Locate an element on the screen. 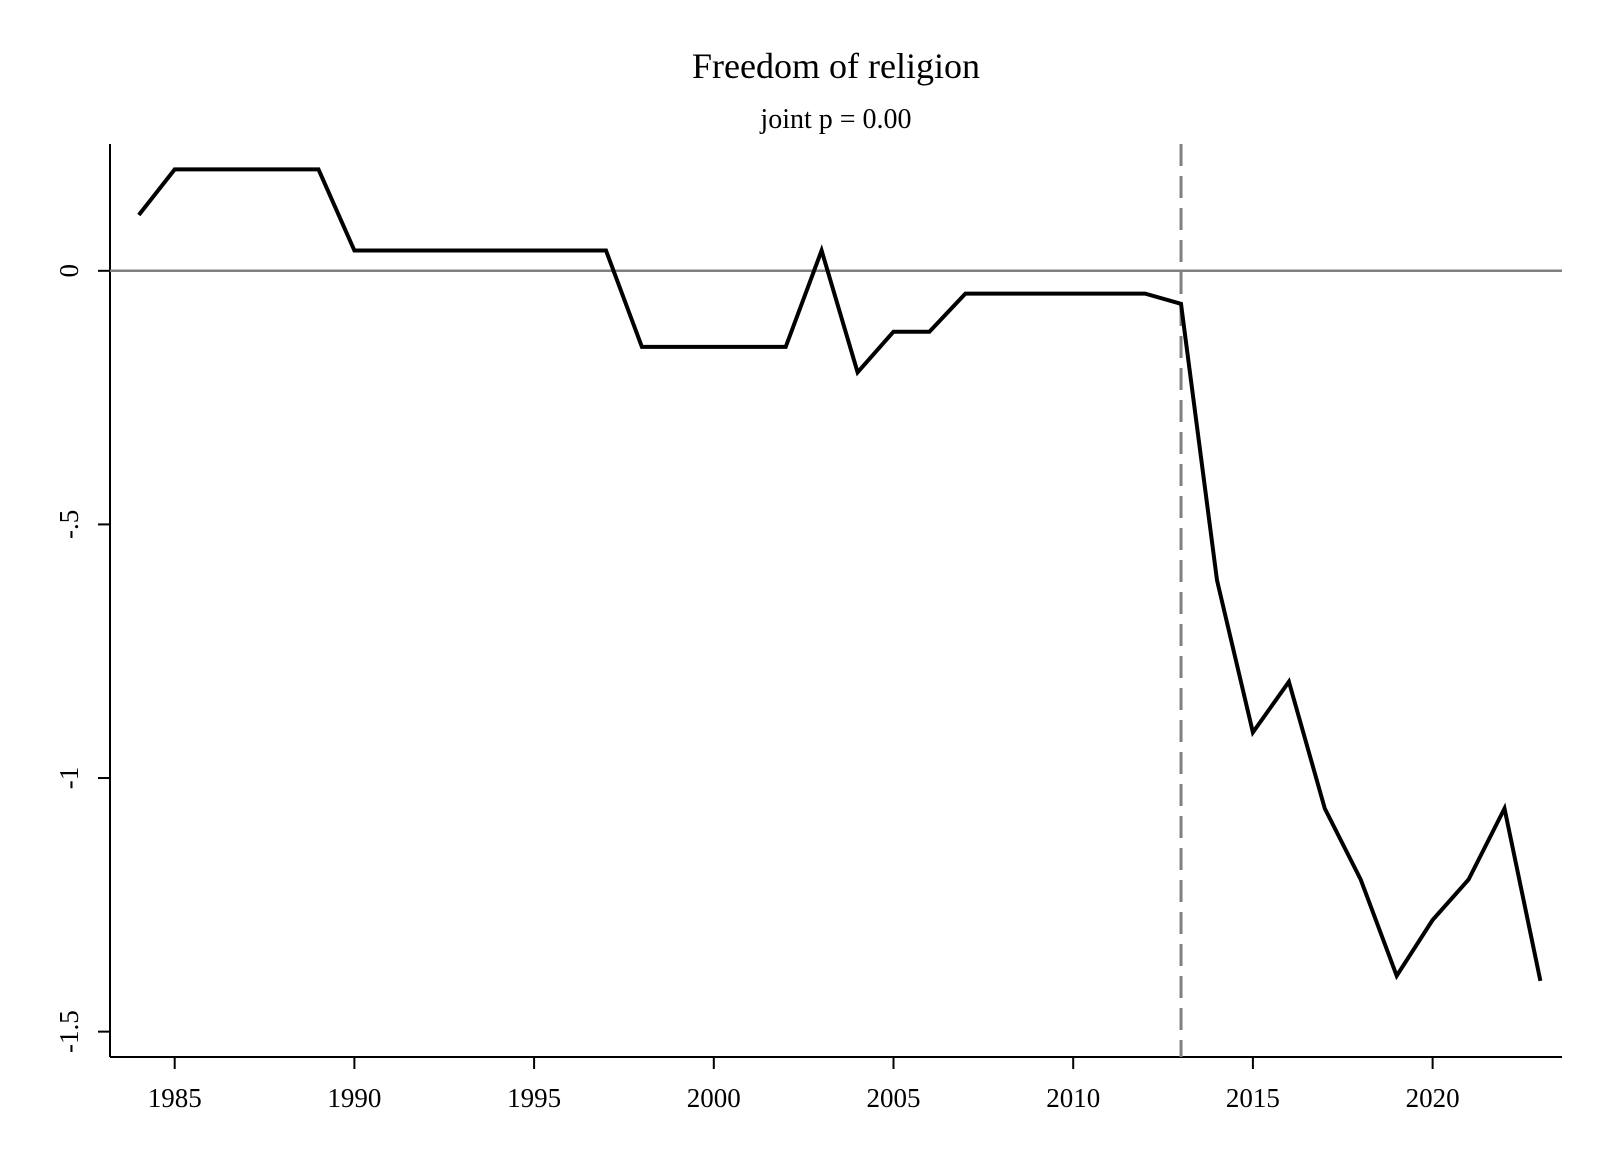  x-tick-label: 1995 is located at coordinates (534, 1098).